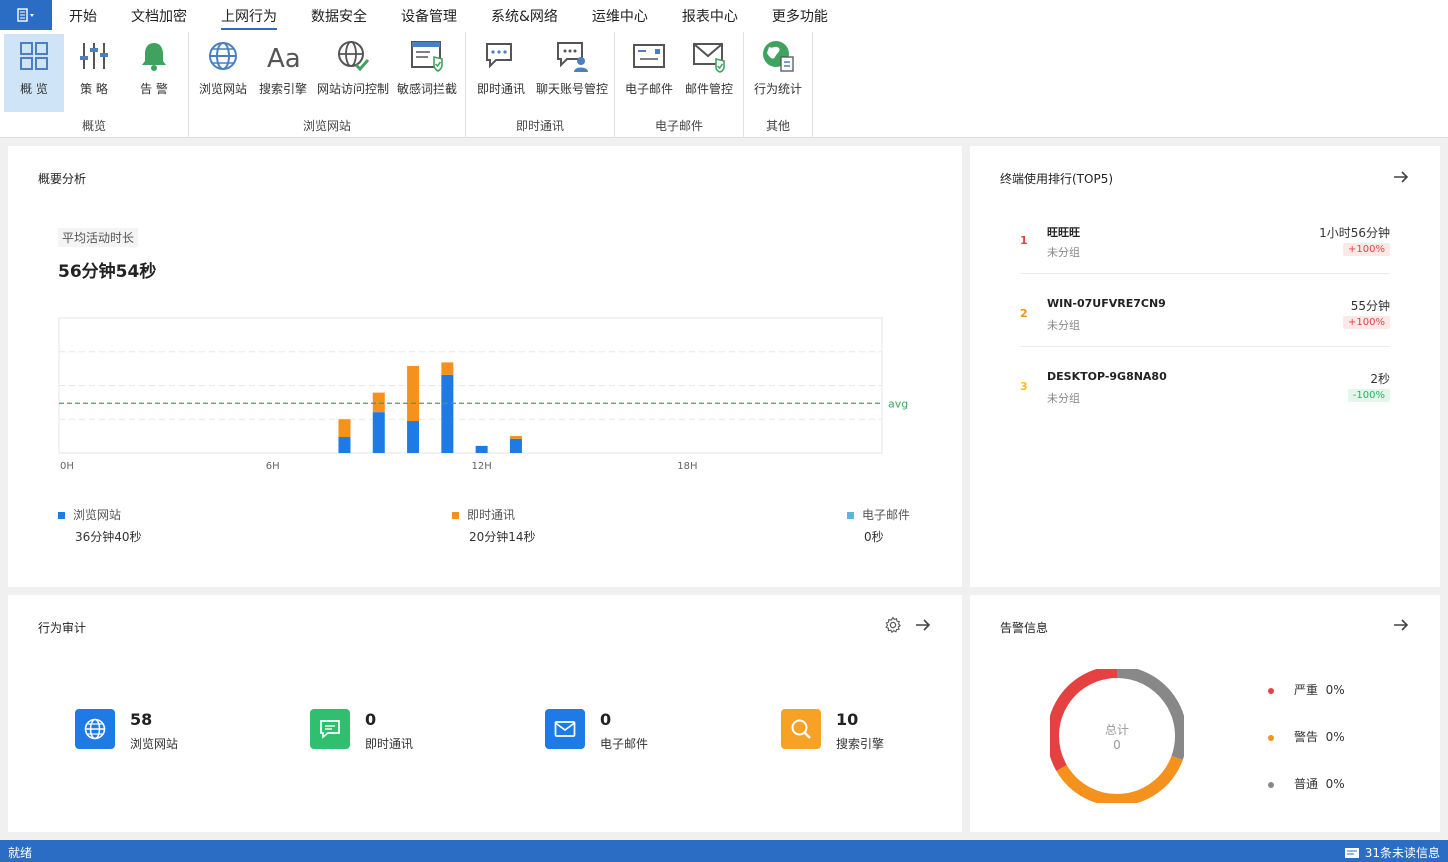 The image size is (1448, 862). What do you see at coordinates (426, 89) in the screenshot?
I see `sensitive-word-button-label: 敏感词拦截` at bounding box center [426, 89].